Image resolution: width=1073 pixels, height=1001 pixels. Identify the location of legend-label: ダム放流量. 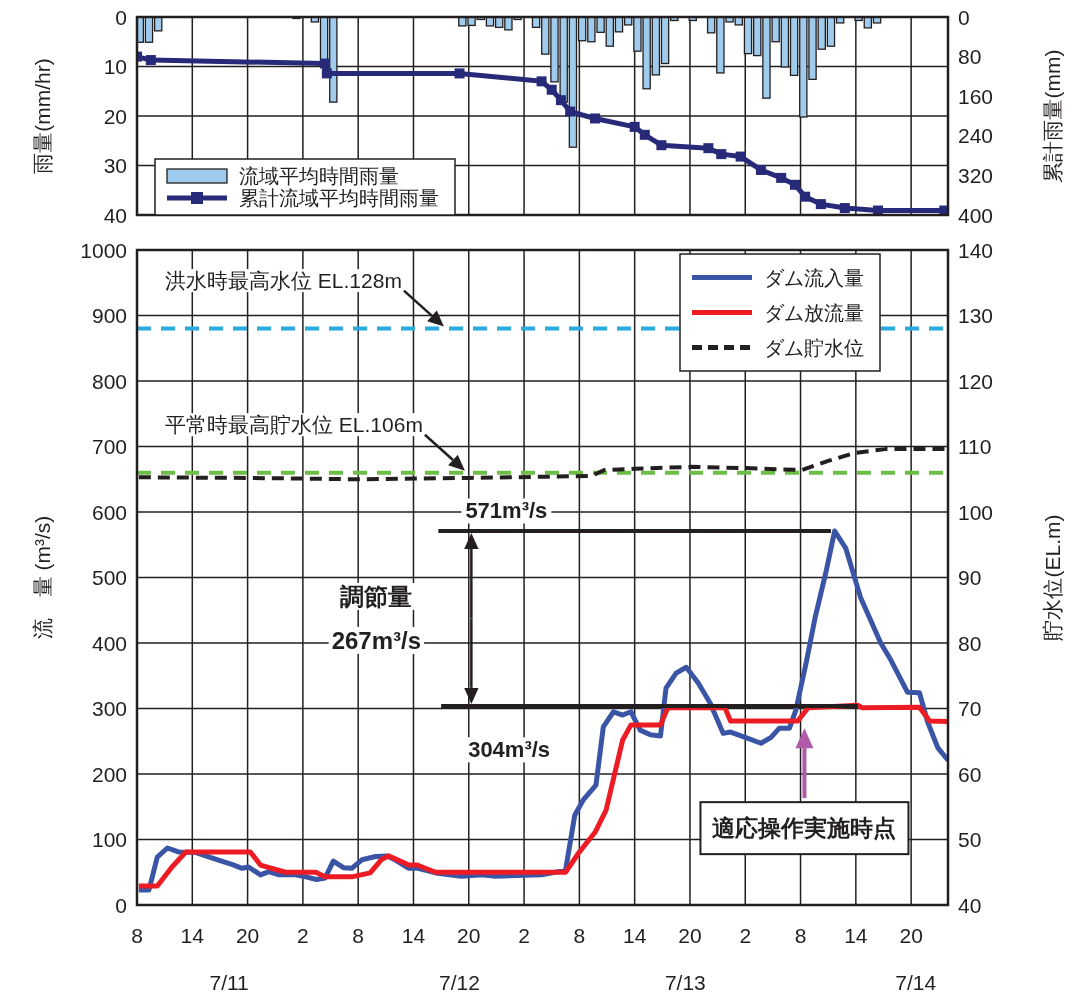
(814, 312).